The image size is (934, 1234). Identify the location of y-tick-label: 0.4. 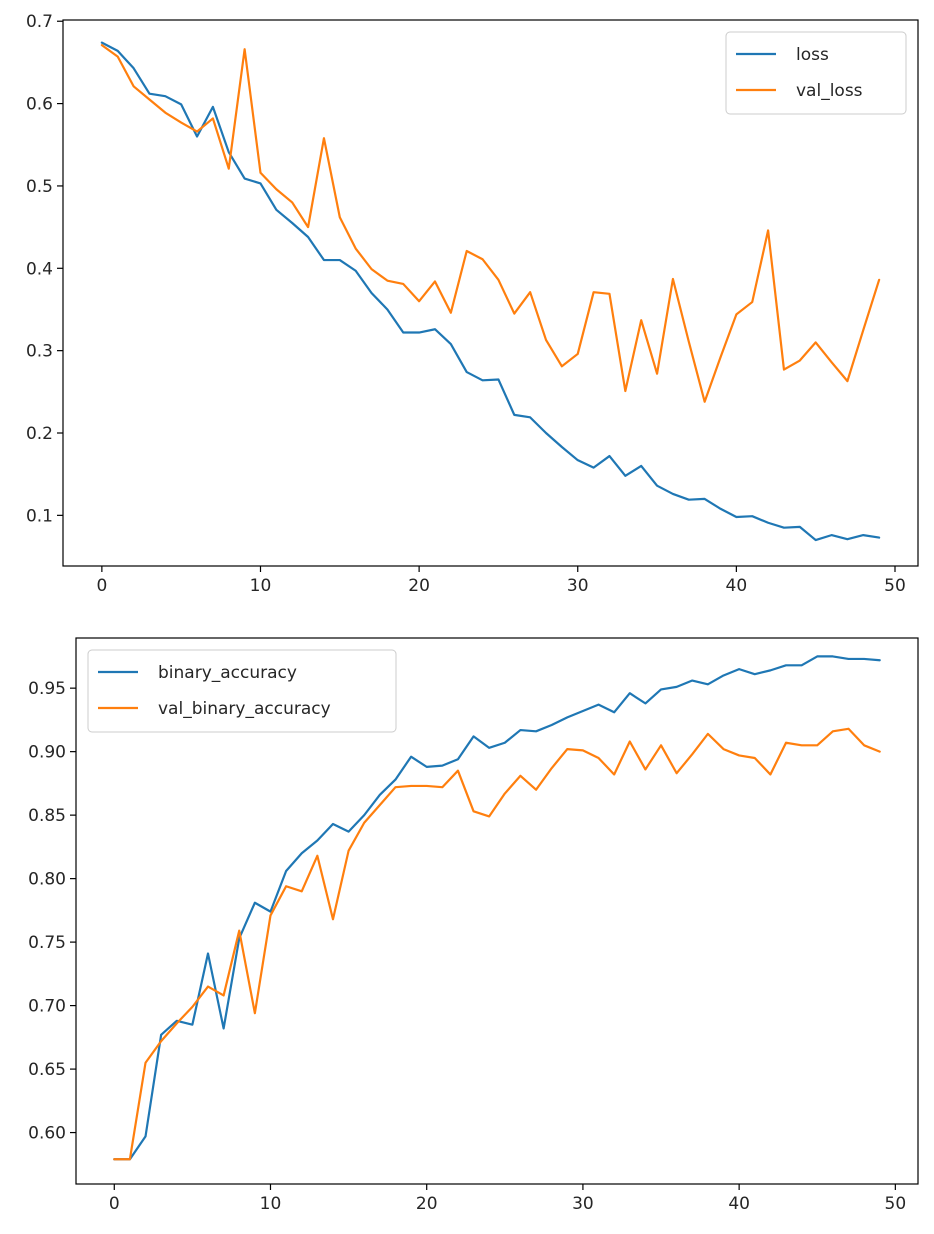
(39, 269).